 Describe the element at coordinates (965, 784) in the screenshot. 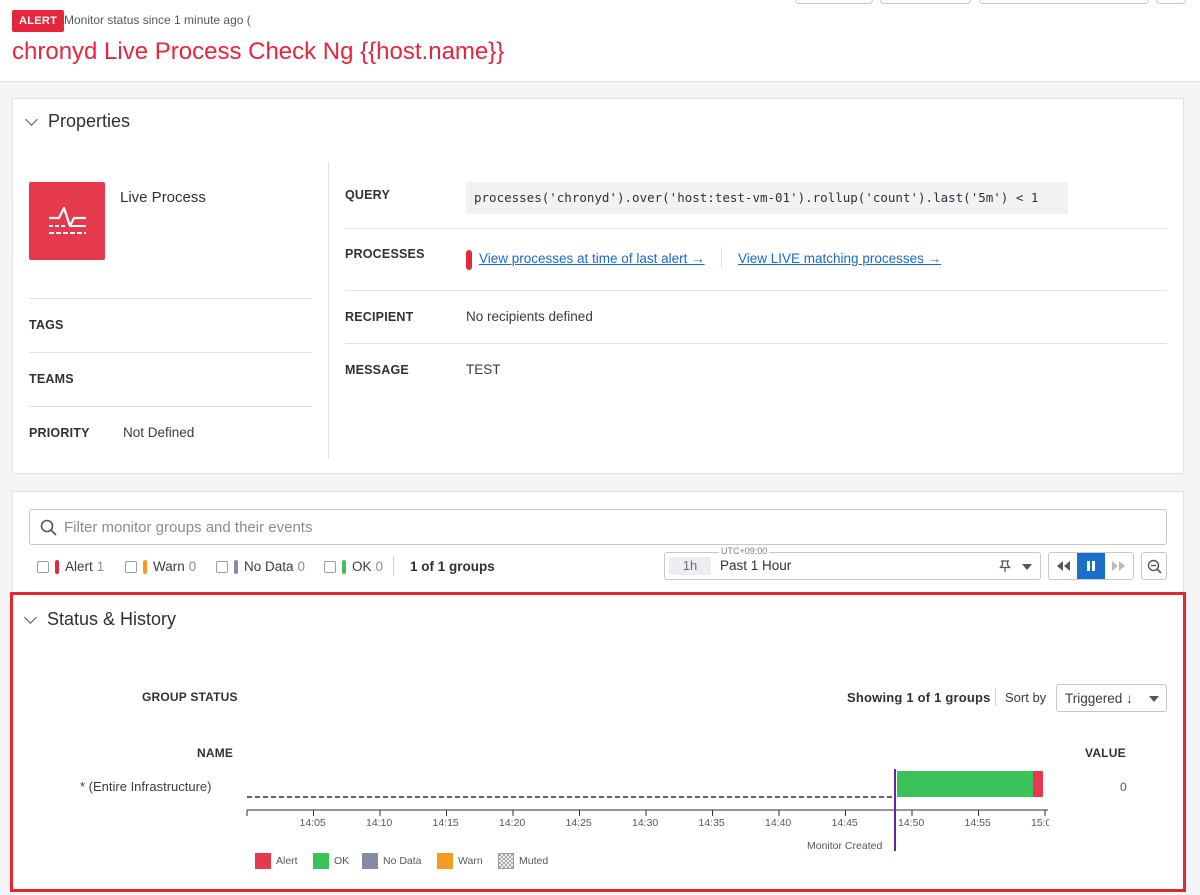

I see `ok-segment` at that location.